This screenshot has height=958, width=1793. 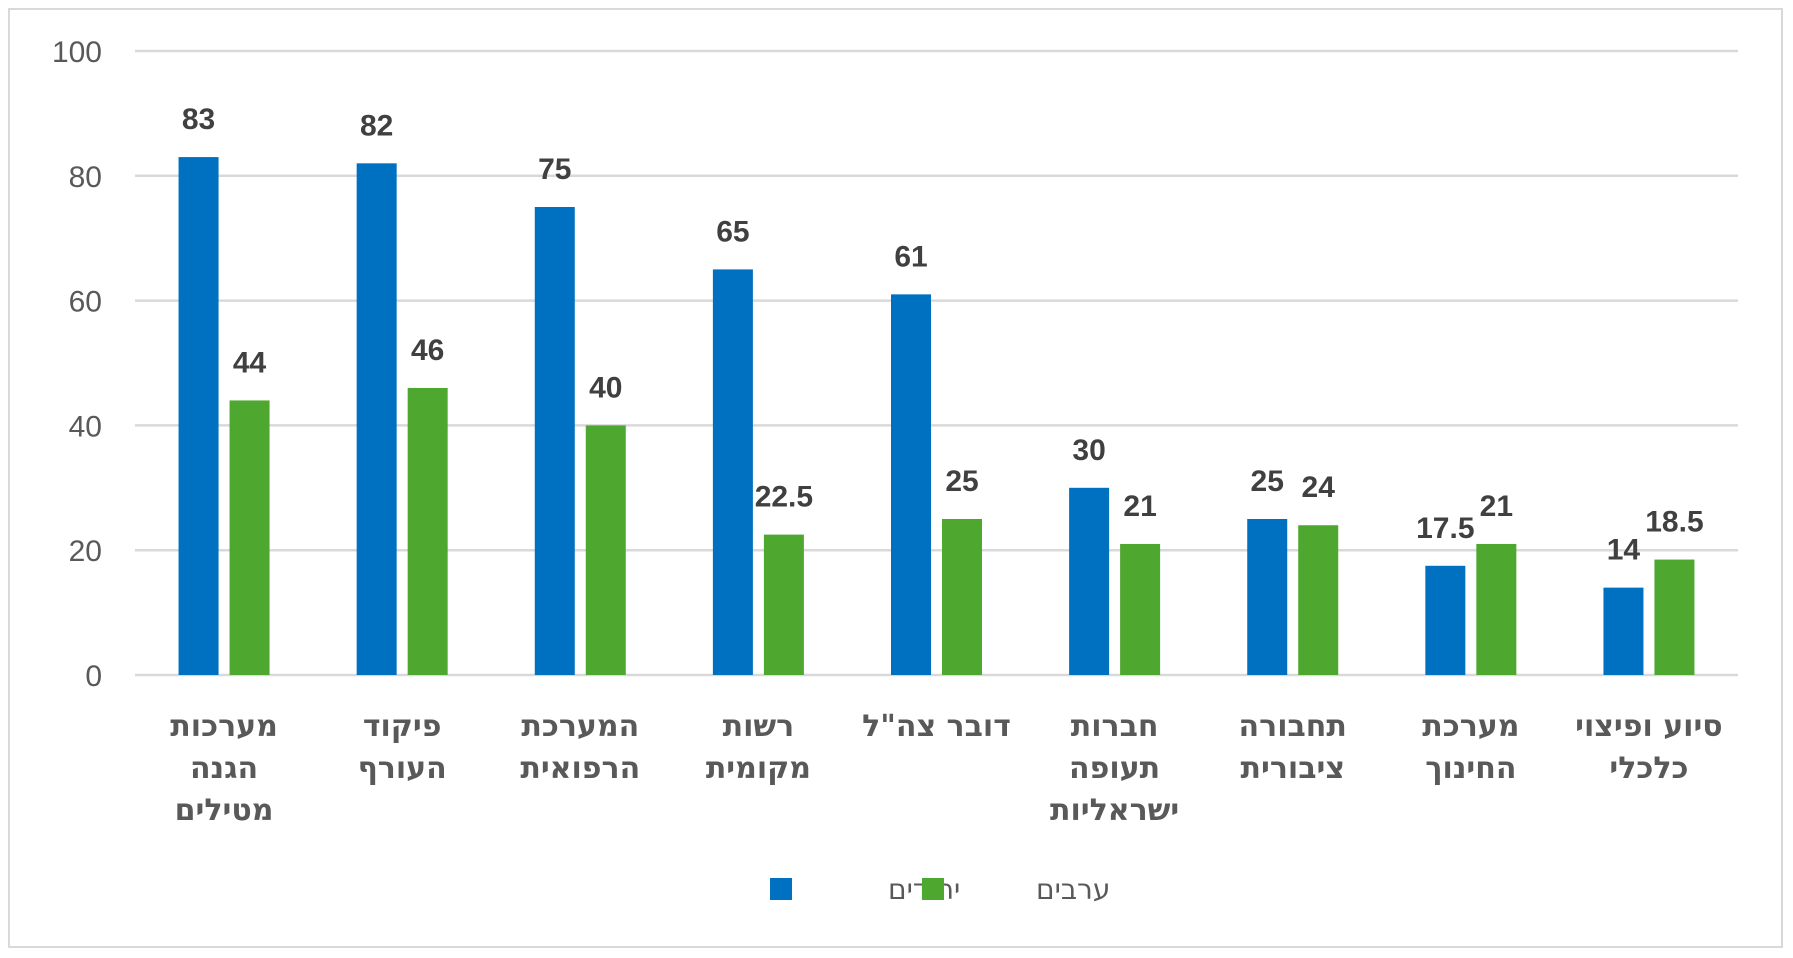 What do you see at coordinates (402, 726) in the screenshot?
I see `x-axis-category-label: פיקוד` at bounding box center [402, 726].